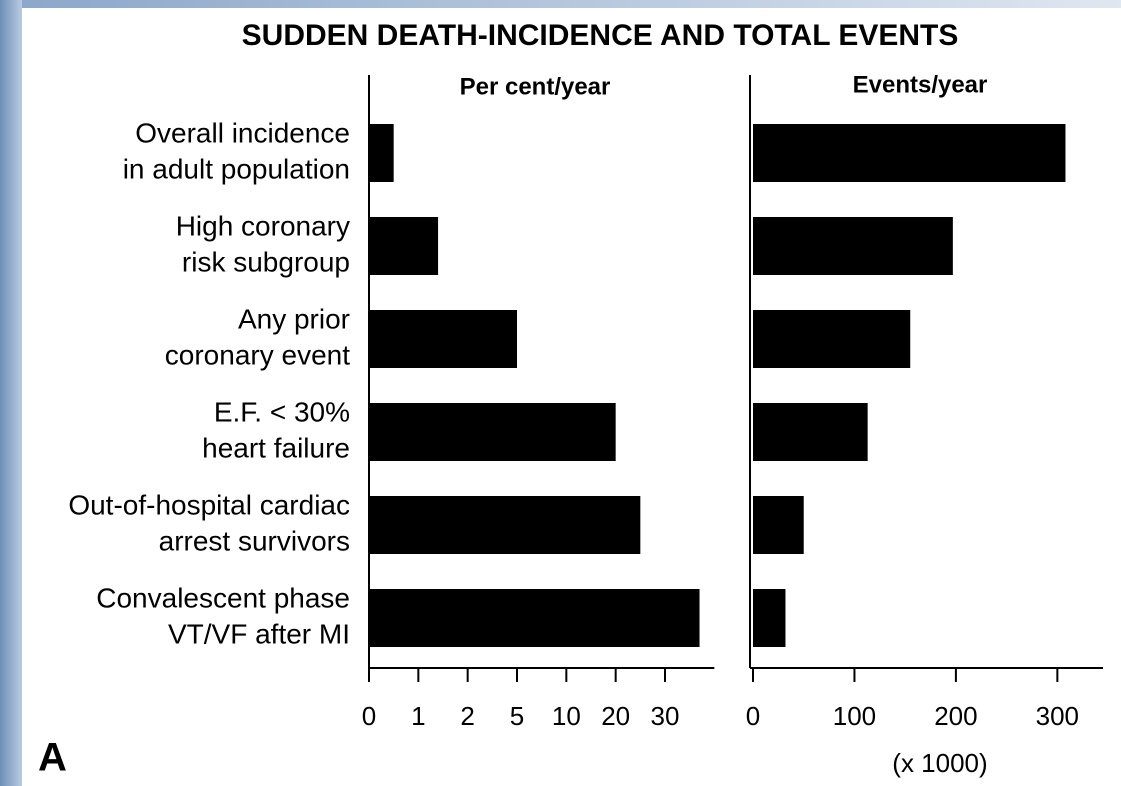  Describe the element at coordinates (1057, 716) in the screenshot. I see `x-tick-label: 300` at that location.